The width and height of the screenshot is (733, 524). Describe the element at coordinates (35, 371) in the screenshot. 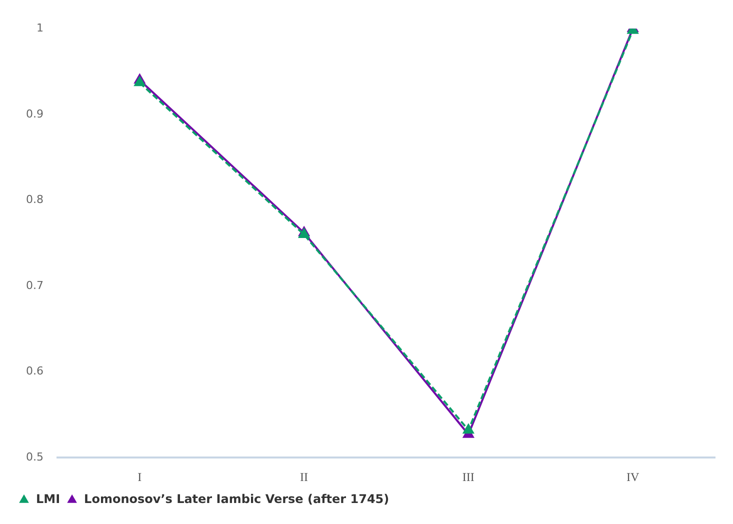

I see `y-tick-label: 0.6` at that location.